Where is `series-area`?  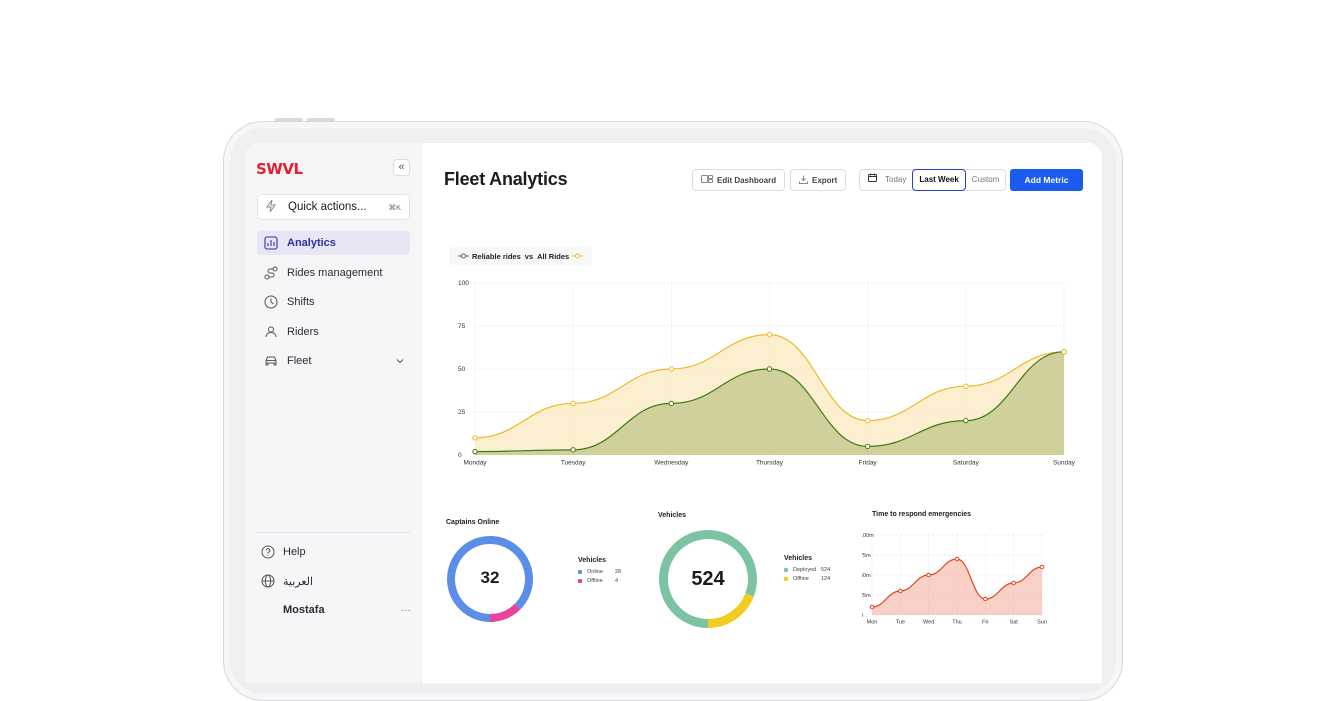
series-area is located at coordinates (769, 403).